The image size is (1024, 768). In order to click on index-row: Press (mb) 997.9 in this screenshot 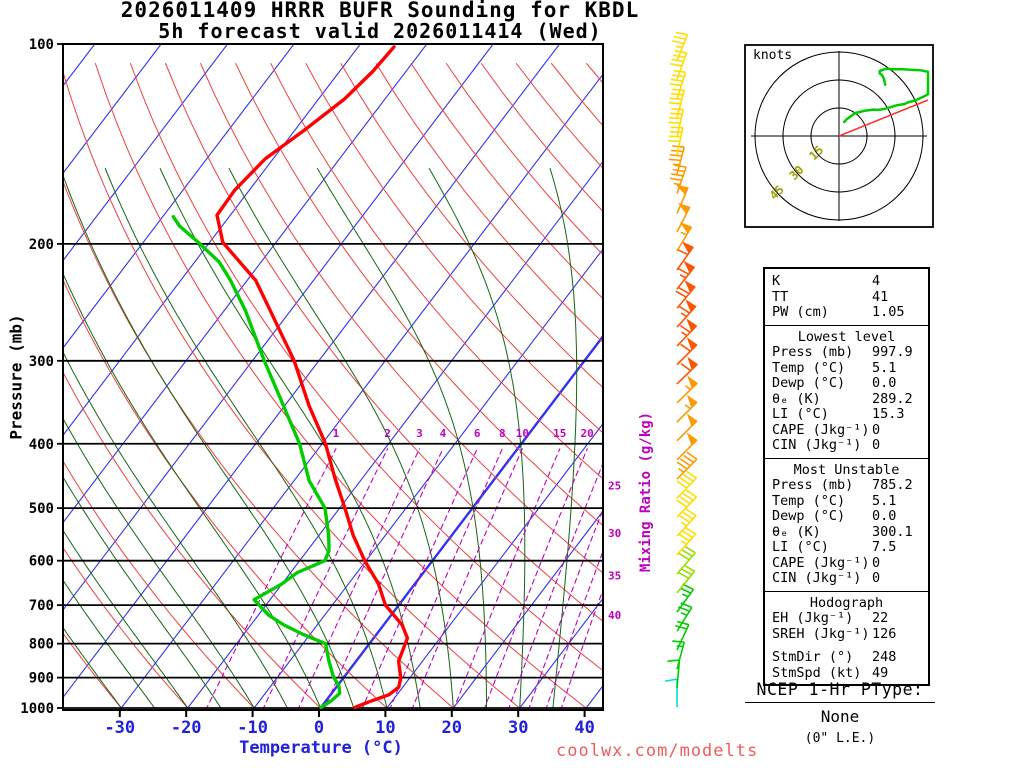, I will do `click(846, 352)`.